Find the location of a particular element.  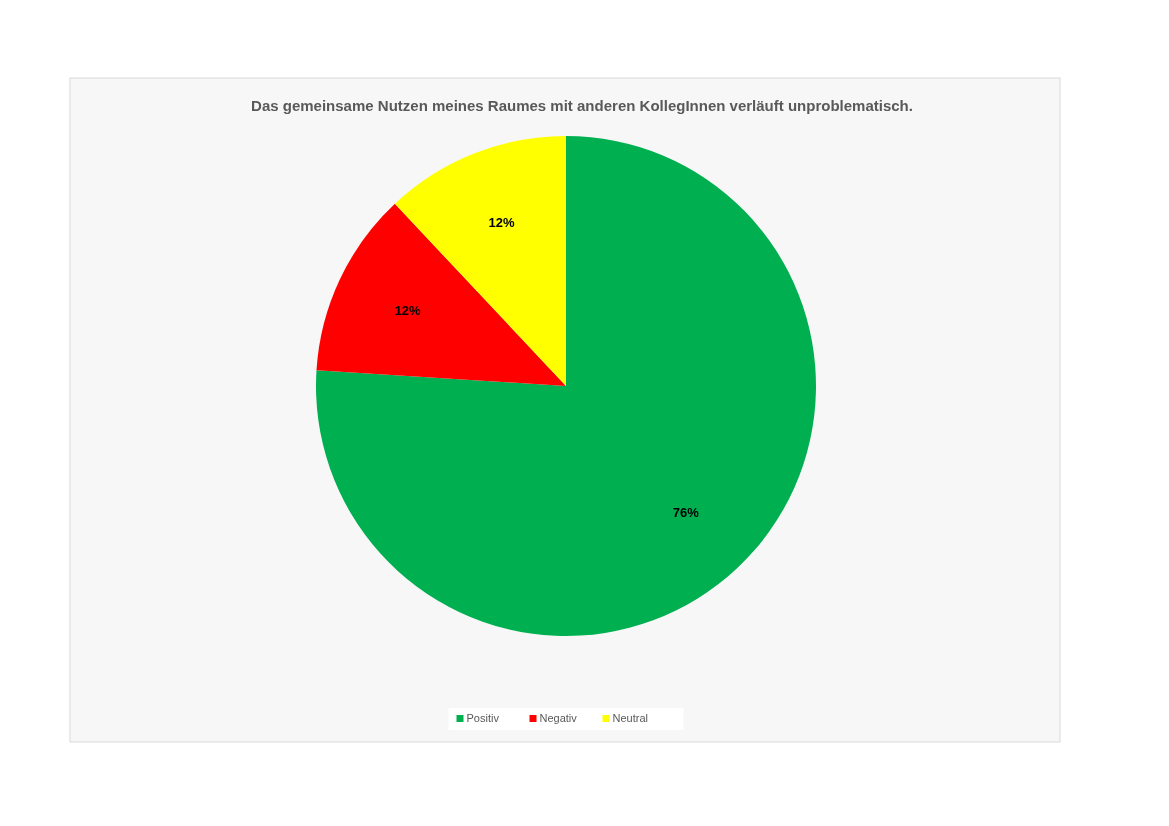

legend-label: Negativ is located at coordinates (558, 717).